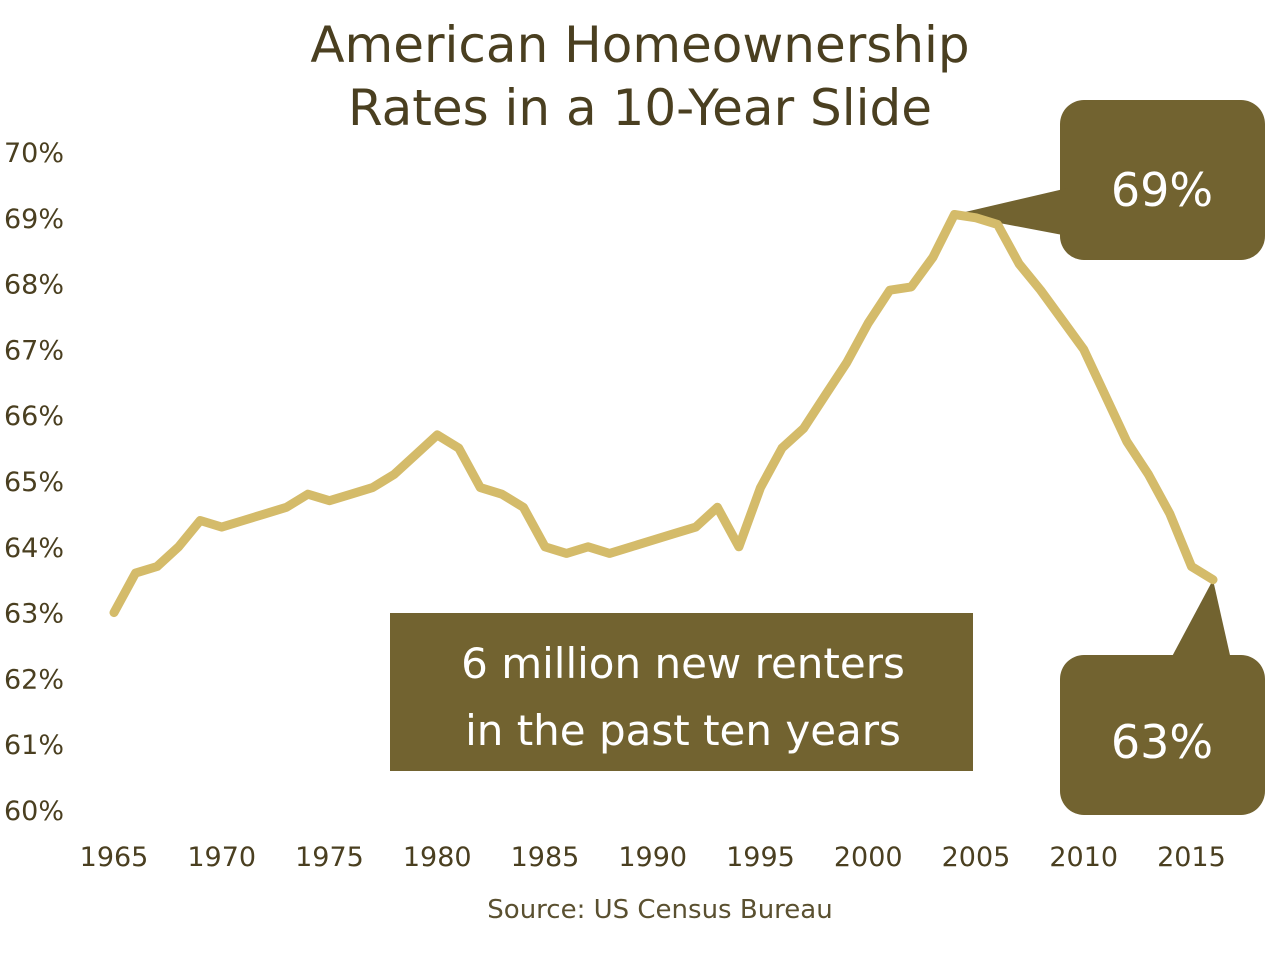 This screenshot has height=954, width=1280. I want to click on x-tick-label: 2005, so click(976, 857).